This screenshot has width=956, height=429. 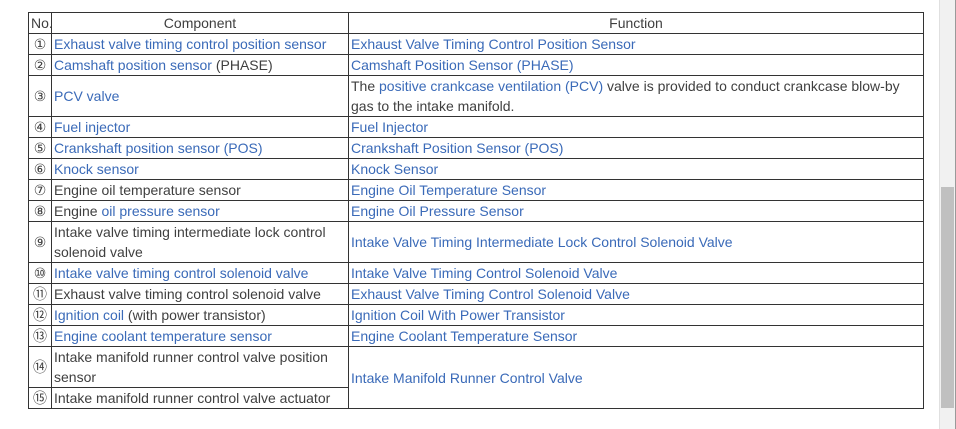 I want to click on row-number-badge: ③, so click(x=40, y=96).